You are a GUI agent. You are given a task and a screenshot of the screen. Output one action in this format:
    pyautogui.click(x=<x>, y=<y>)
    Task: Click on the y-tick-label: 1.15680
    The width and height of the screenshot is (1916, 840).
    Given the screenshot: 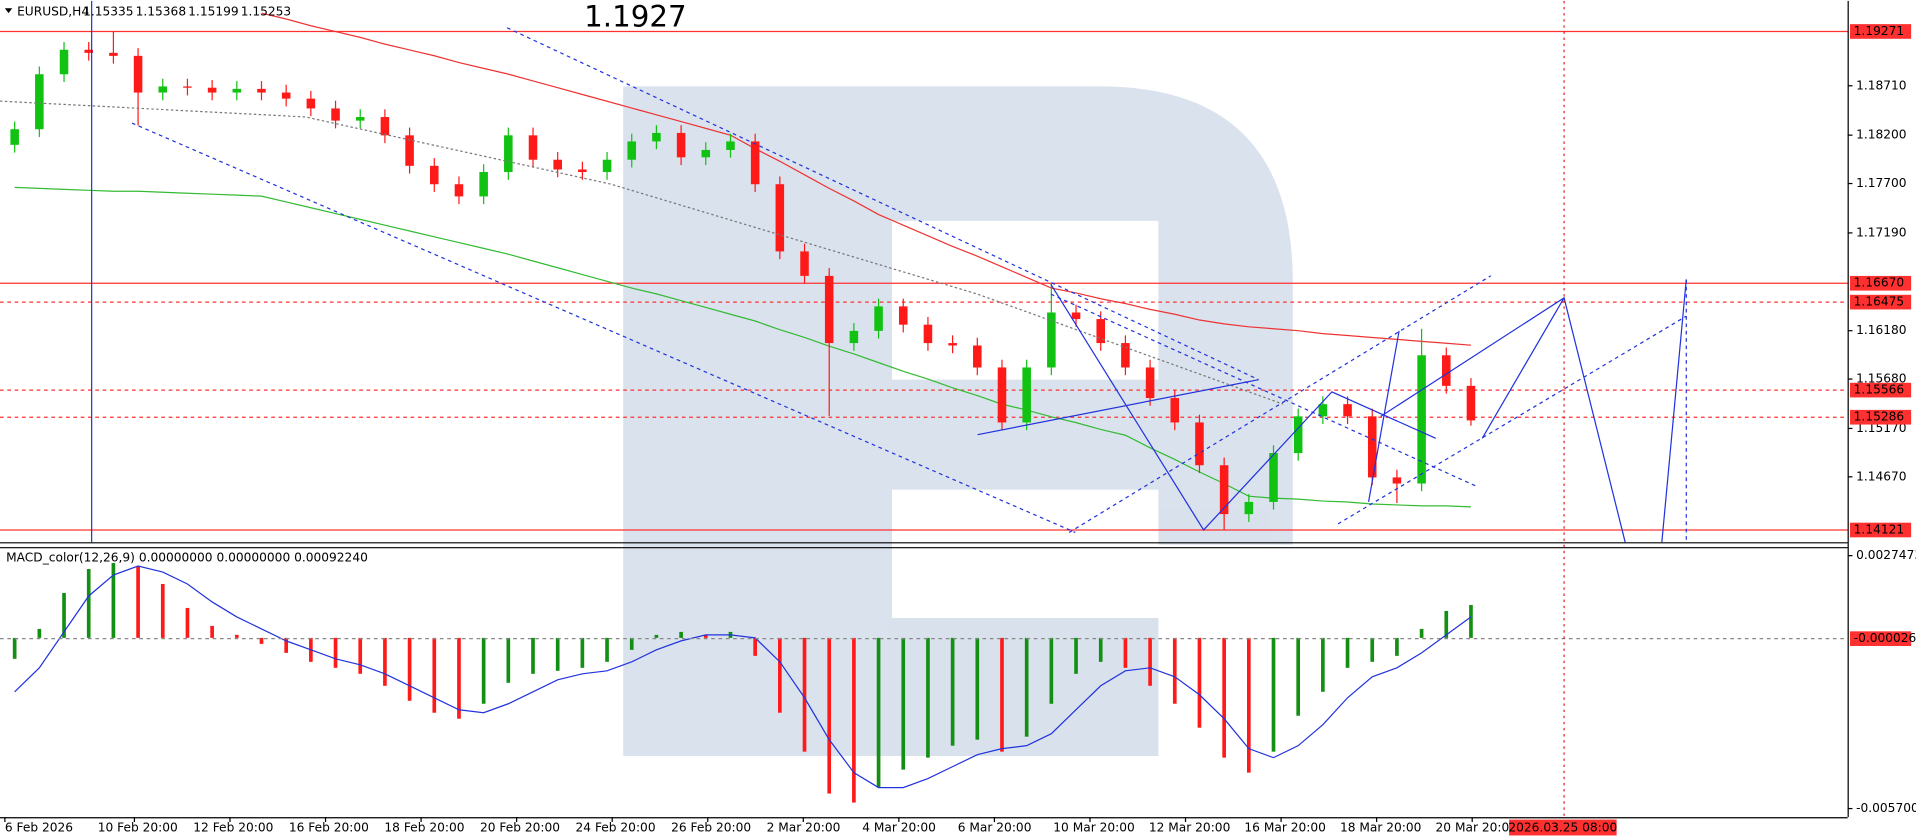 What is the action you would take?
    pyautogui.click(x=1881, y=379)
    